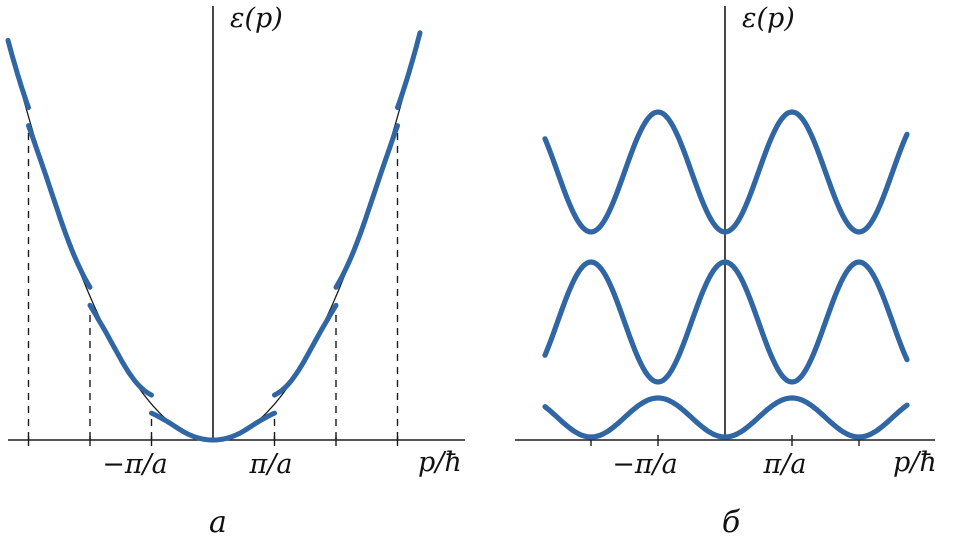 The width and height of the screenshot is (962, 558). What do you see at coordinates (271, 464) in the screenshot?
I see `panel-a-tick-label-pos: π/a` at bounding box center [271, 464].